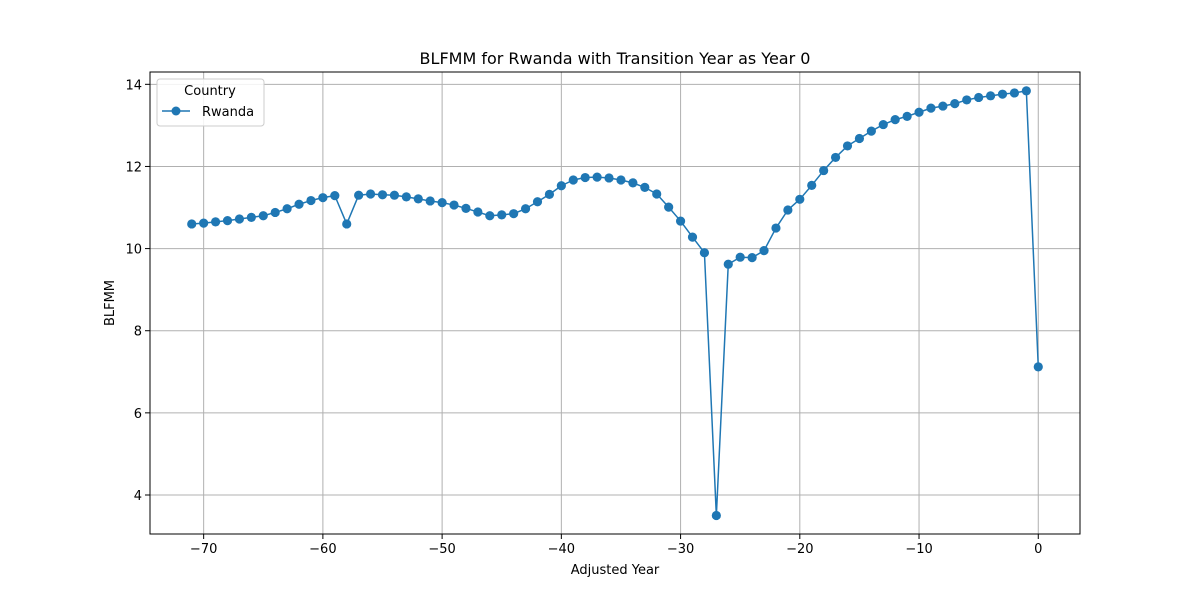 The image size is (1200, 600). What do you see at coordinates (615, 570) in the screenshot?
I see `x-axis-title: Adjusted Year` at bounding box center [615, 570].